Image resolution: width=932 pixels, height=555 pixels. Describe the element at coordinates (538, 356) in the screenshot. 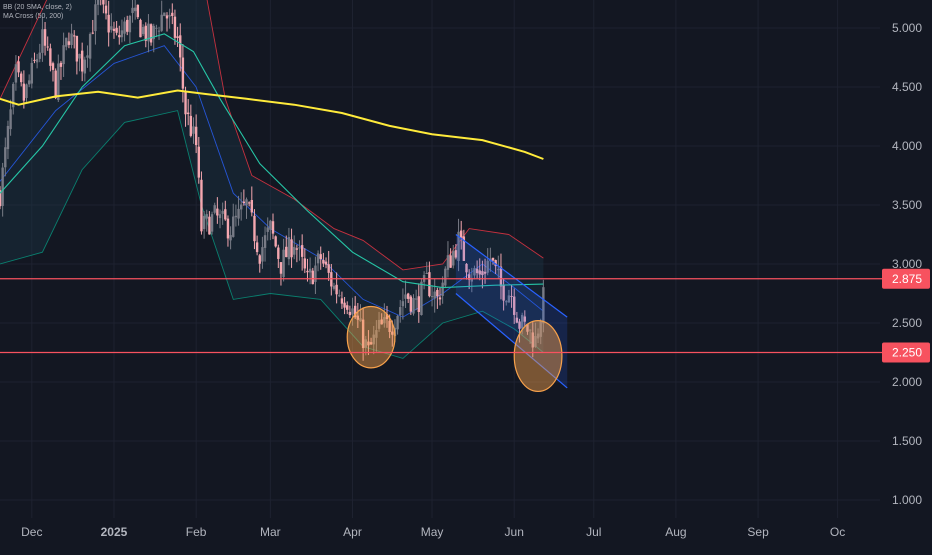

I see `highlight-ellipse` at that location.